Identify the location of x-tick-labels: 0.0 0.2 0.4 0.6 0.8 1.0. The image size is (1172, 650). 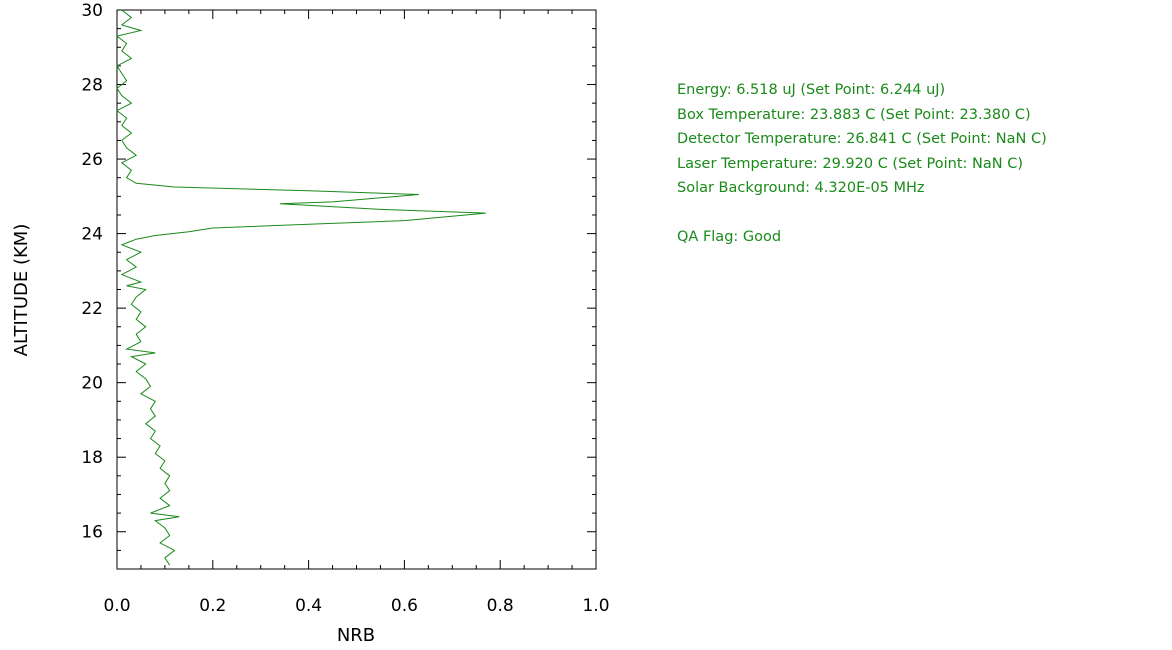
(356, 606).